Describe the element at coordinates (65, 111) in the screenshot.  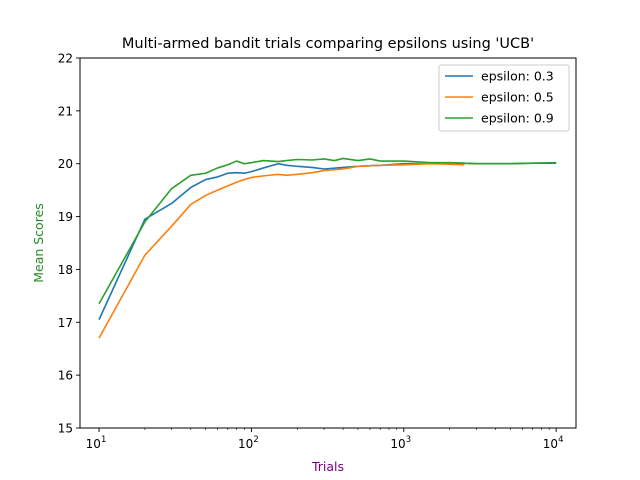
I see `y-tick-label: 21` at that location.